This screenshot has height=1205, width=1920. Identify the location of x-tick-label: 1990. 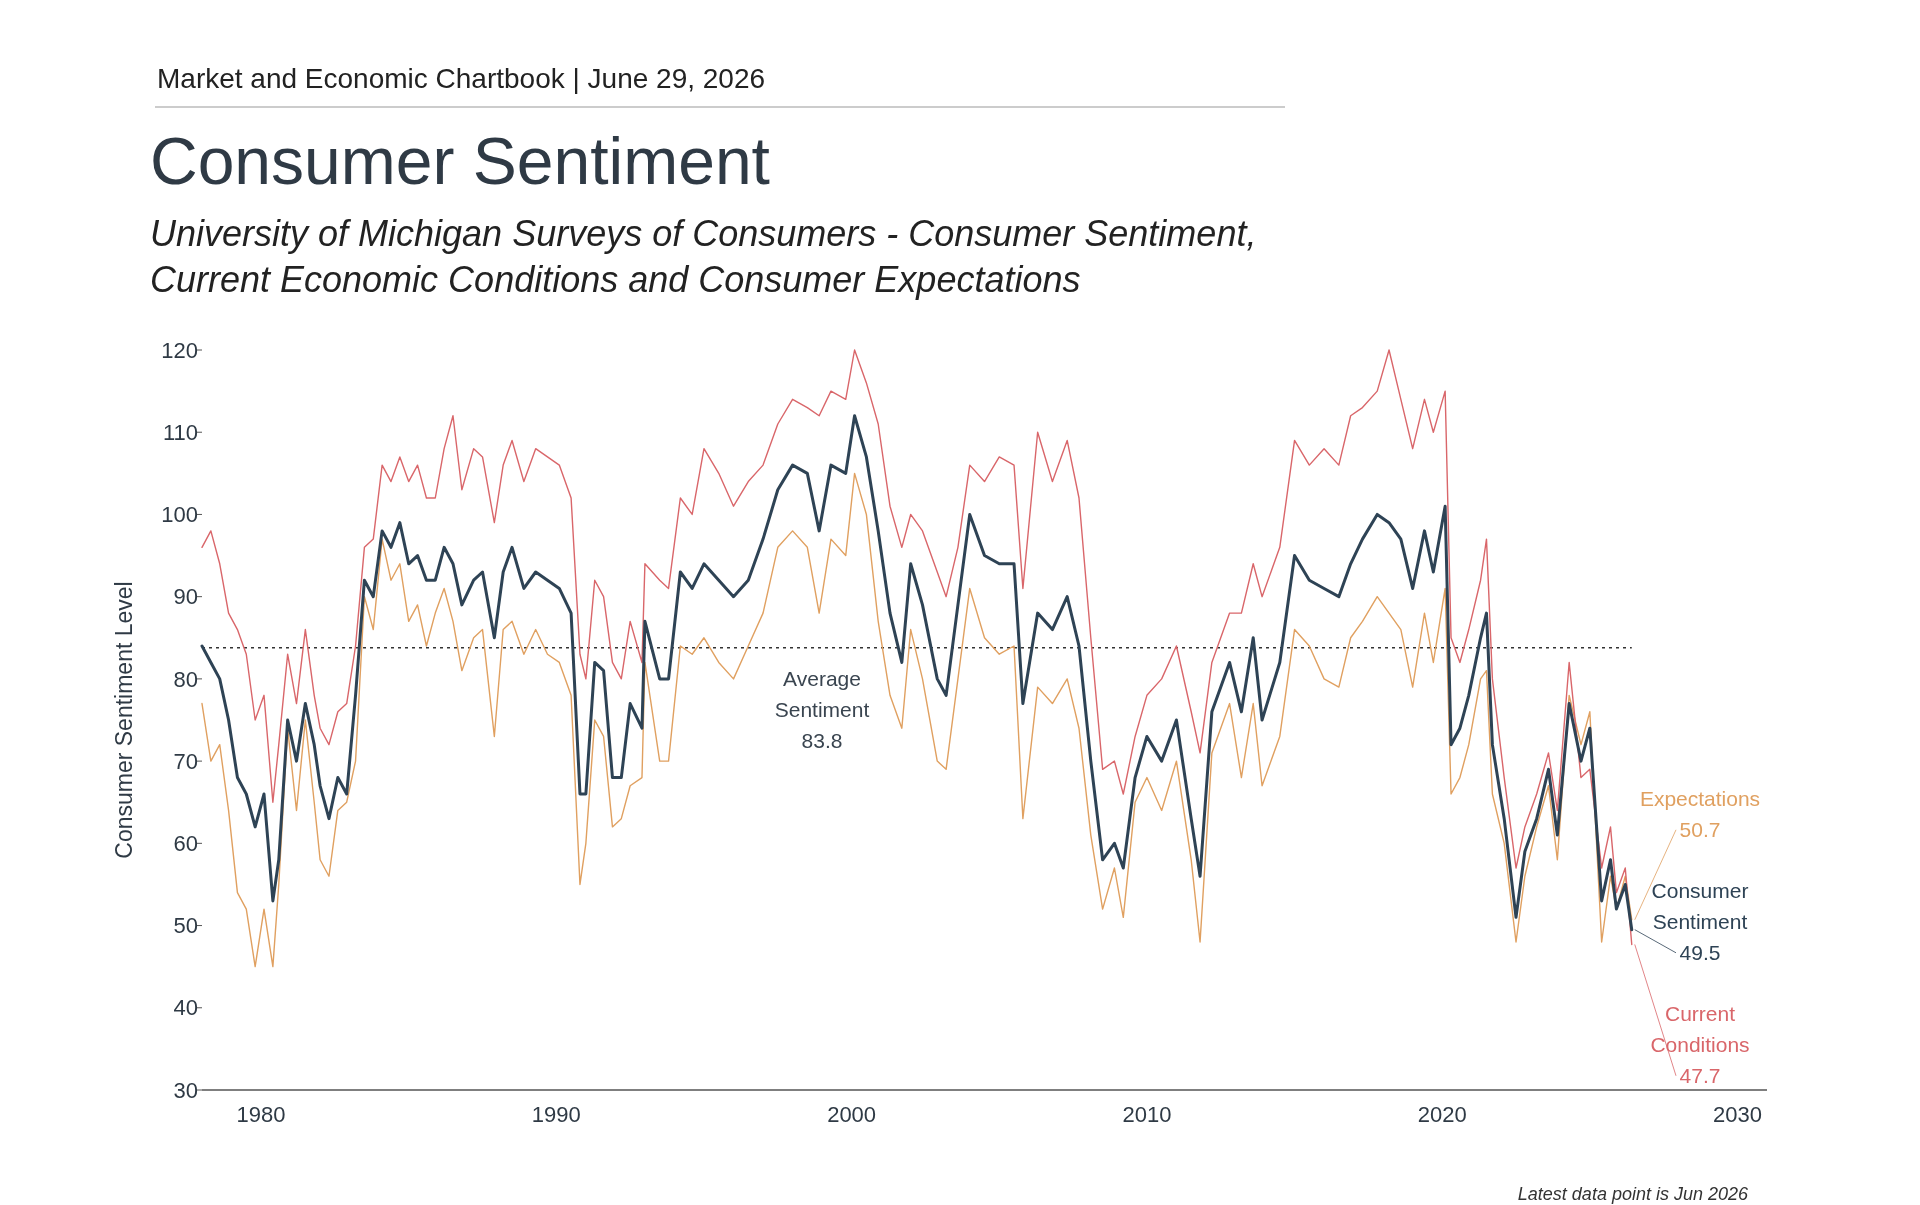
(556, 1114).